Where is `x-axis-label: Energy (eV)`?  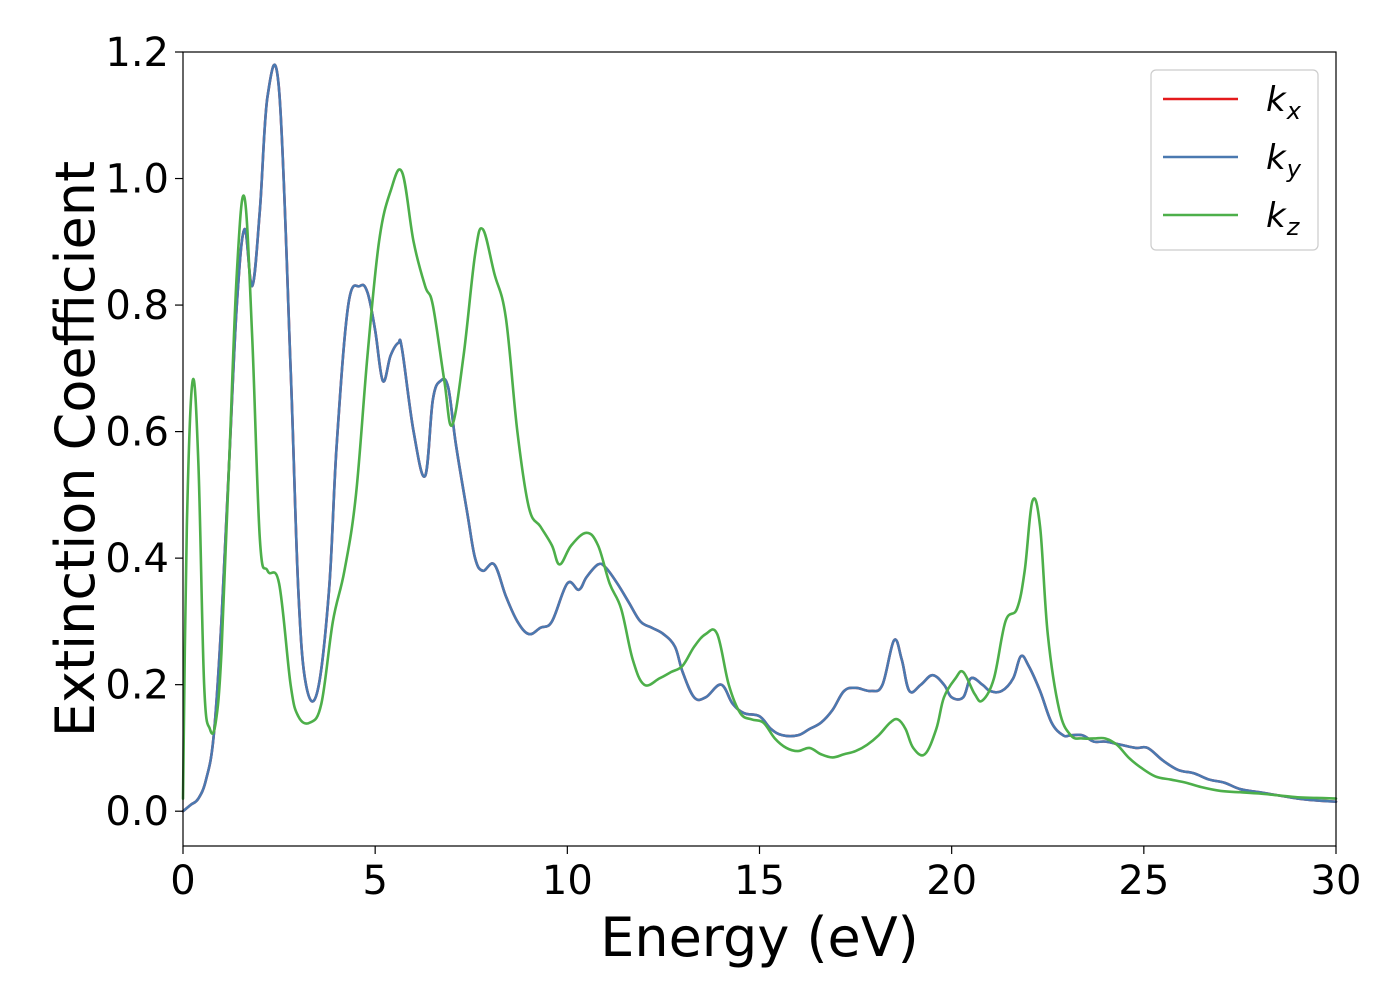 x-axis-label: Energy (eV) is located at coordinates (759, 937).